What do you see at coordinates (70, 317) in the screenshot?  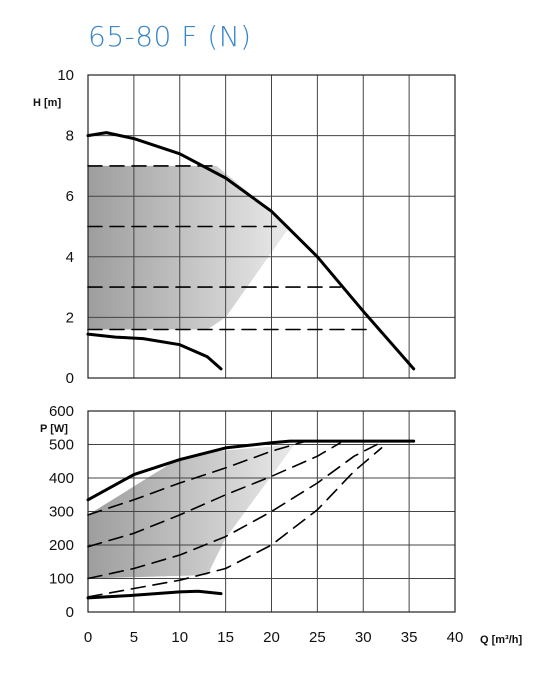 I see `y-tick-label: 2` at bounding box center [70, 317].